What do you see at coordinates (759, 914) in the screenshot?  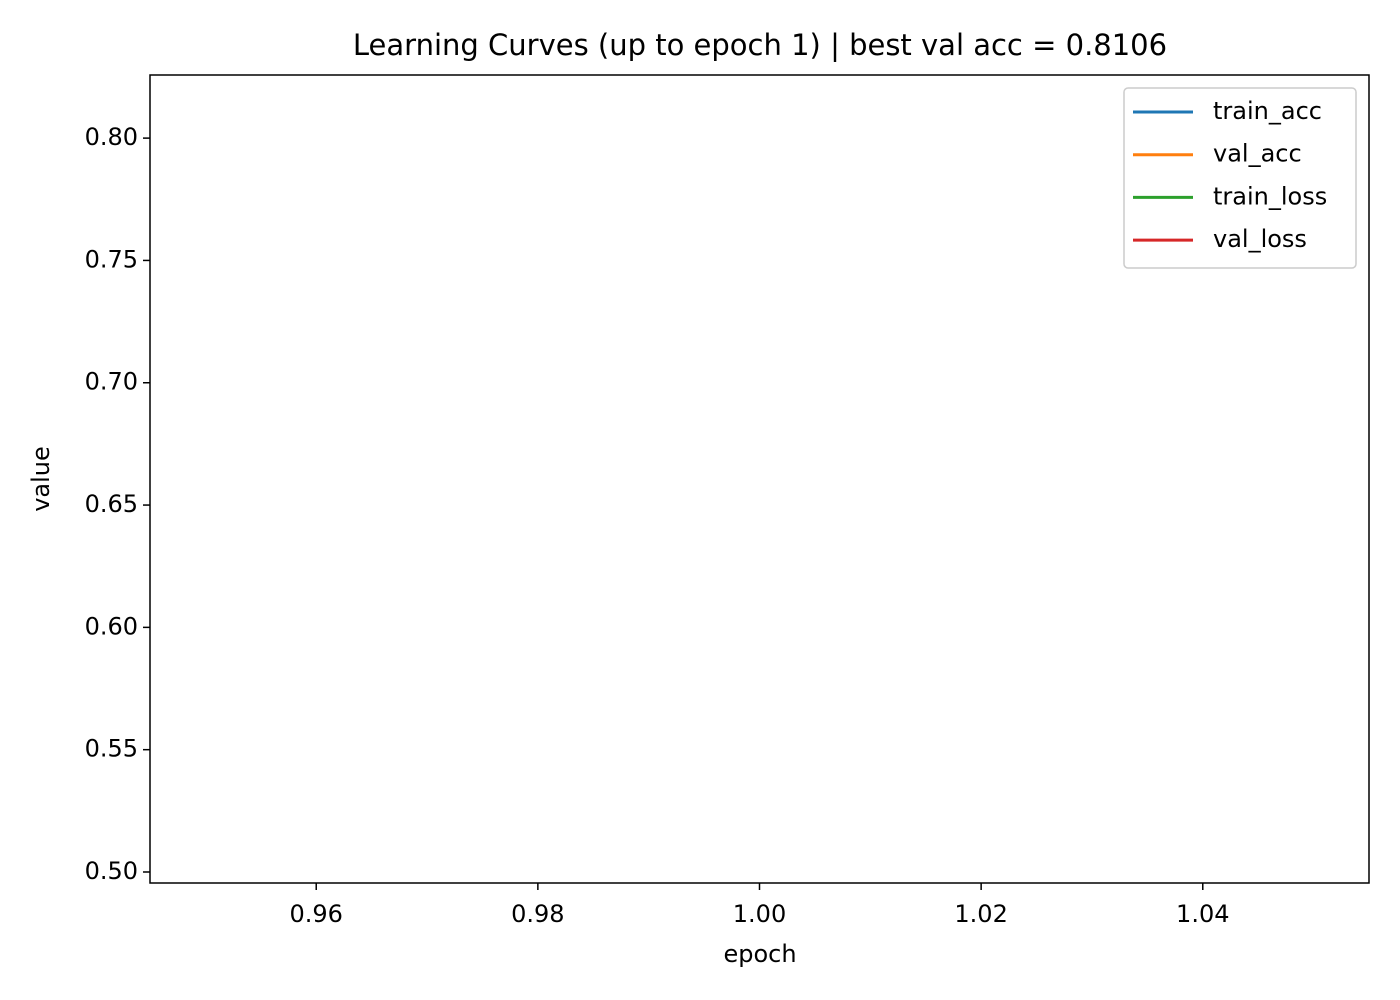 I see `x-tick-label: 1.00` at bounding box center [759, 914].